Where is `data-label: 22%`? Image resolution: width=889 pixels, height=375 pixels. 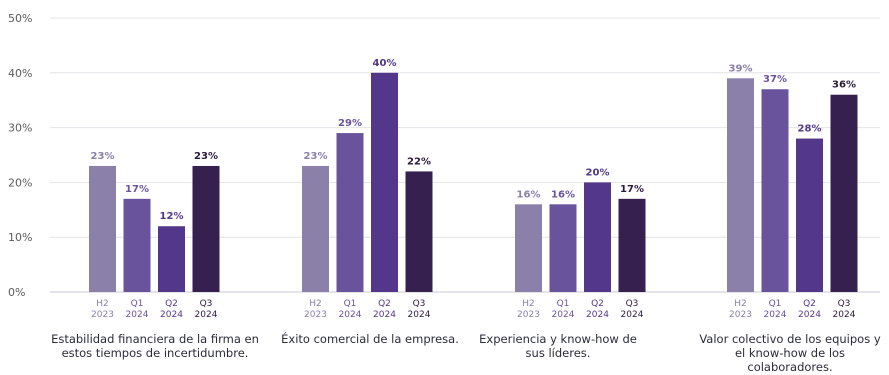 data-label: 22% is located at coordinates (419, 161).